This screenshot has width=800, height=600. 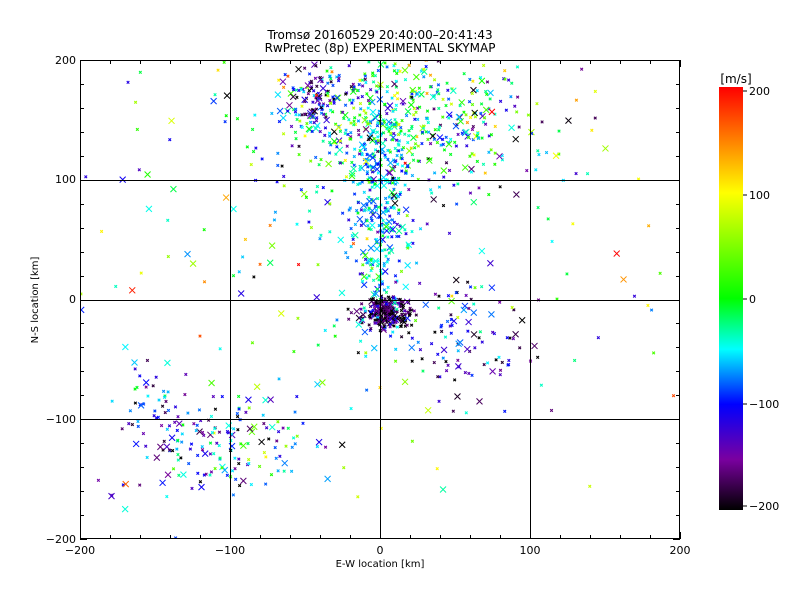 I want to click on y-tick-label: −100, so click(x=61, y=419).